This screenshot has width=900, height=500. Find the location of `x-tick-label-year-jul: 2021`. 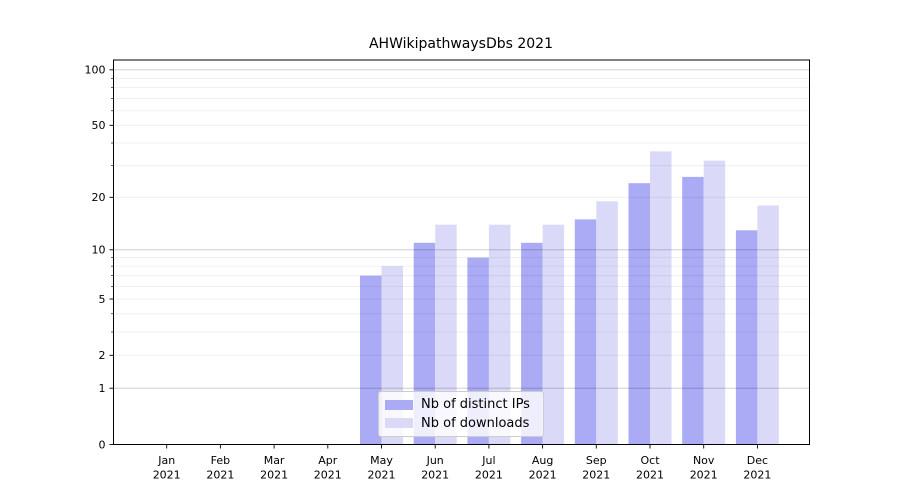

x-tick-label-year-jul: 2021 is located at coordinates (489, 475).